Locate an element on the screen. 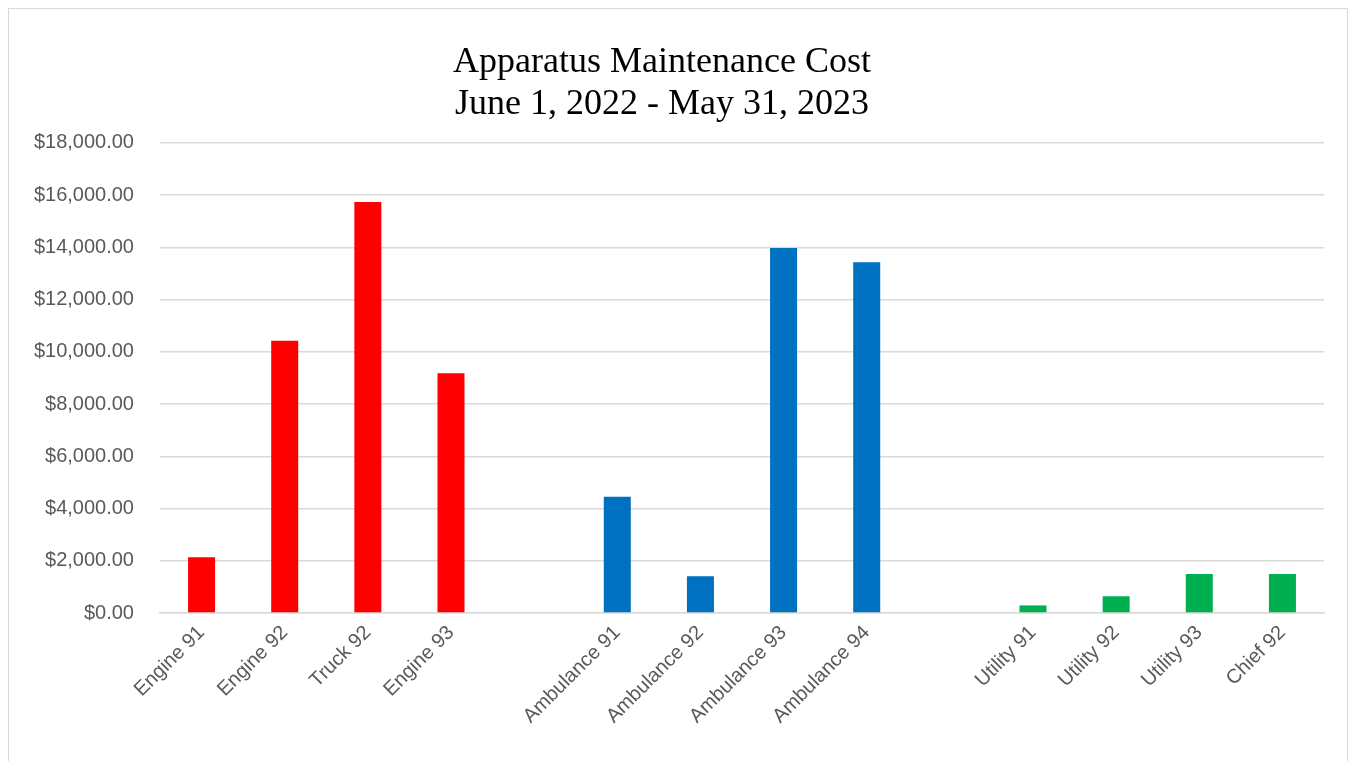 The width and height of the screenshot is (1357, 761). y-tick-label: $8,000.00 is located at coordinates (89, 402).